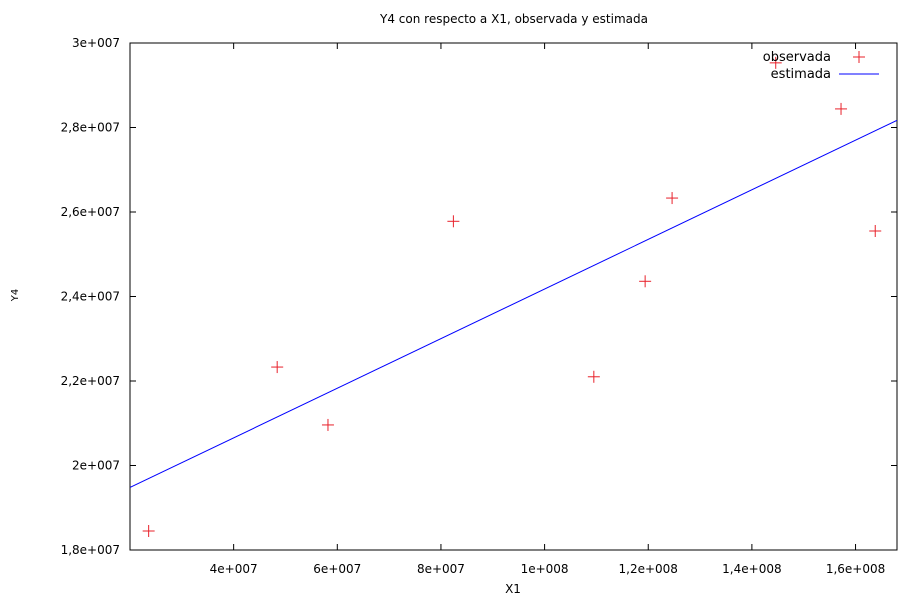 Image resolution: width=898 pixels, height=597 pixels. I want to click on x-tick-label: 1,4e+008, so click(751, 569).